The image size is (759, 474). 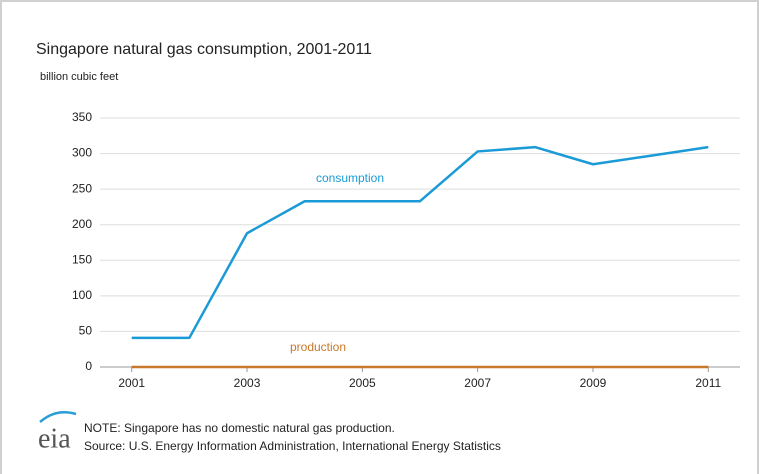 What do you see at coordinates (82, 117) in the screenshot?
I see `y-tick-label: 350` at bounding box center [82, 117].